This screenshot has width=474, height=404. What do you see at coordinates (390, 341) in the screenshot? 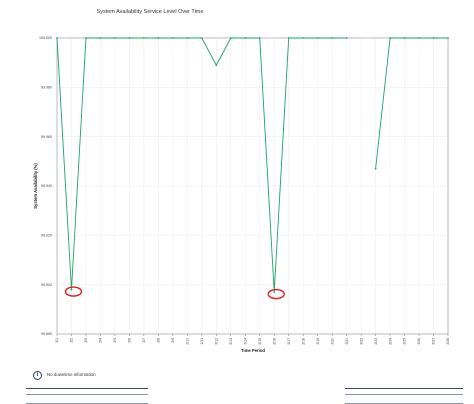
I see `x-tick-label: 2/24` at bounding box center [390, 341].